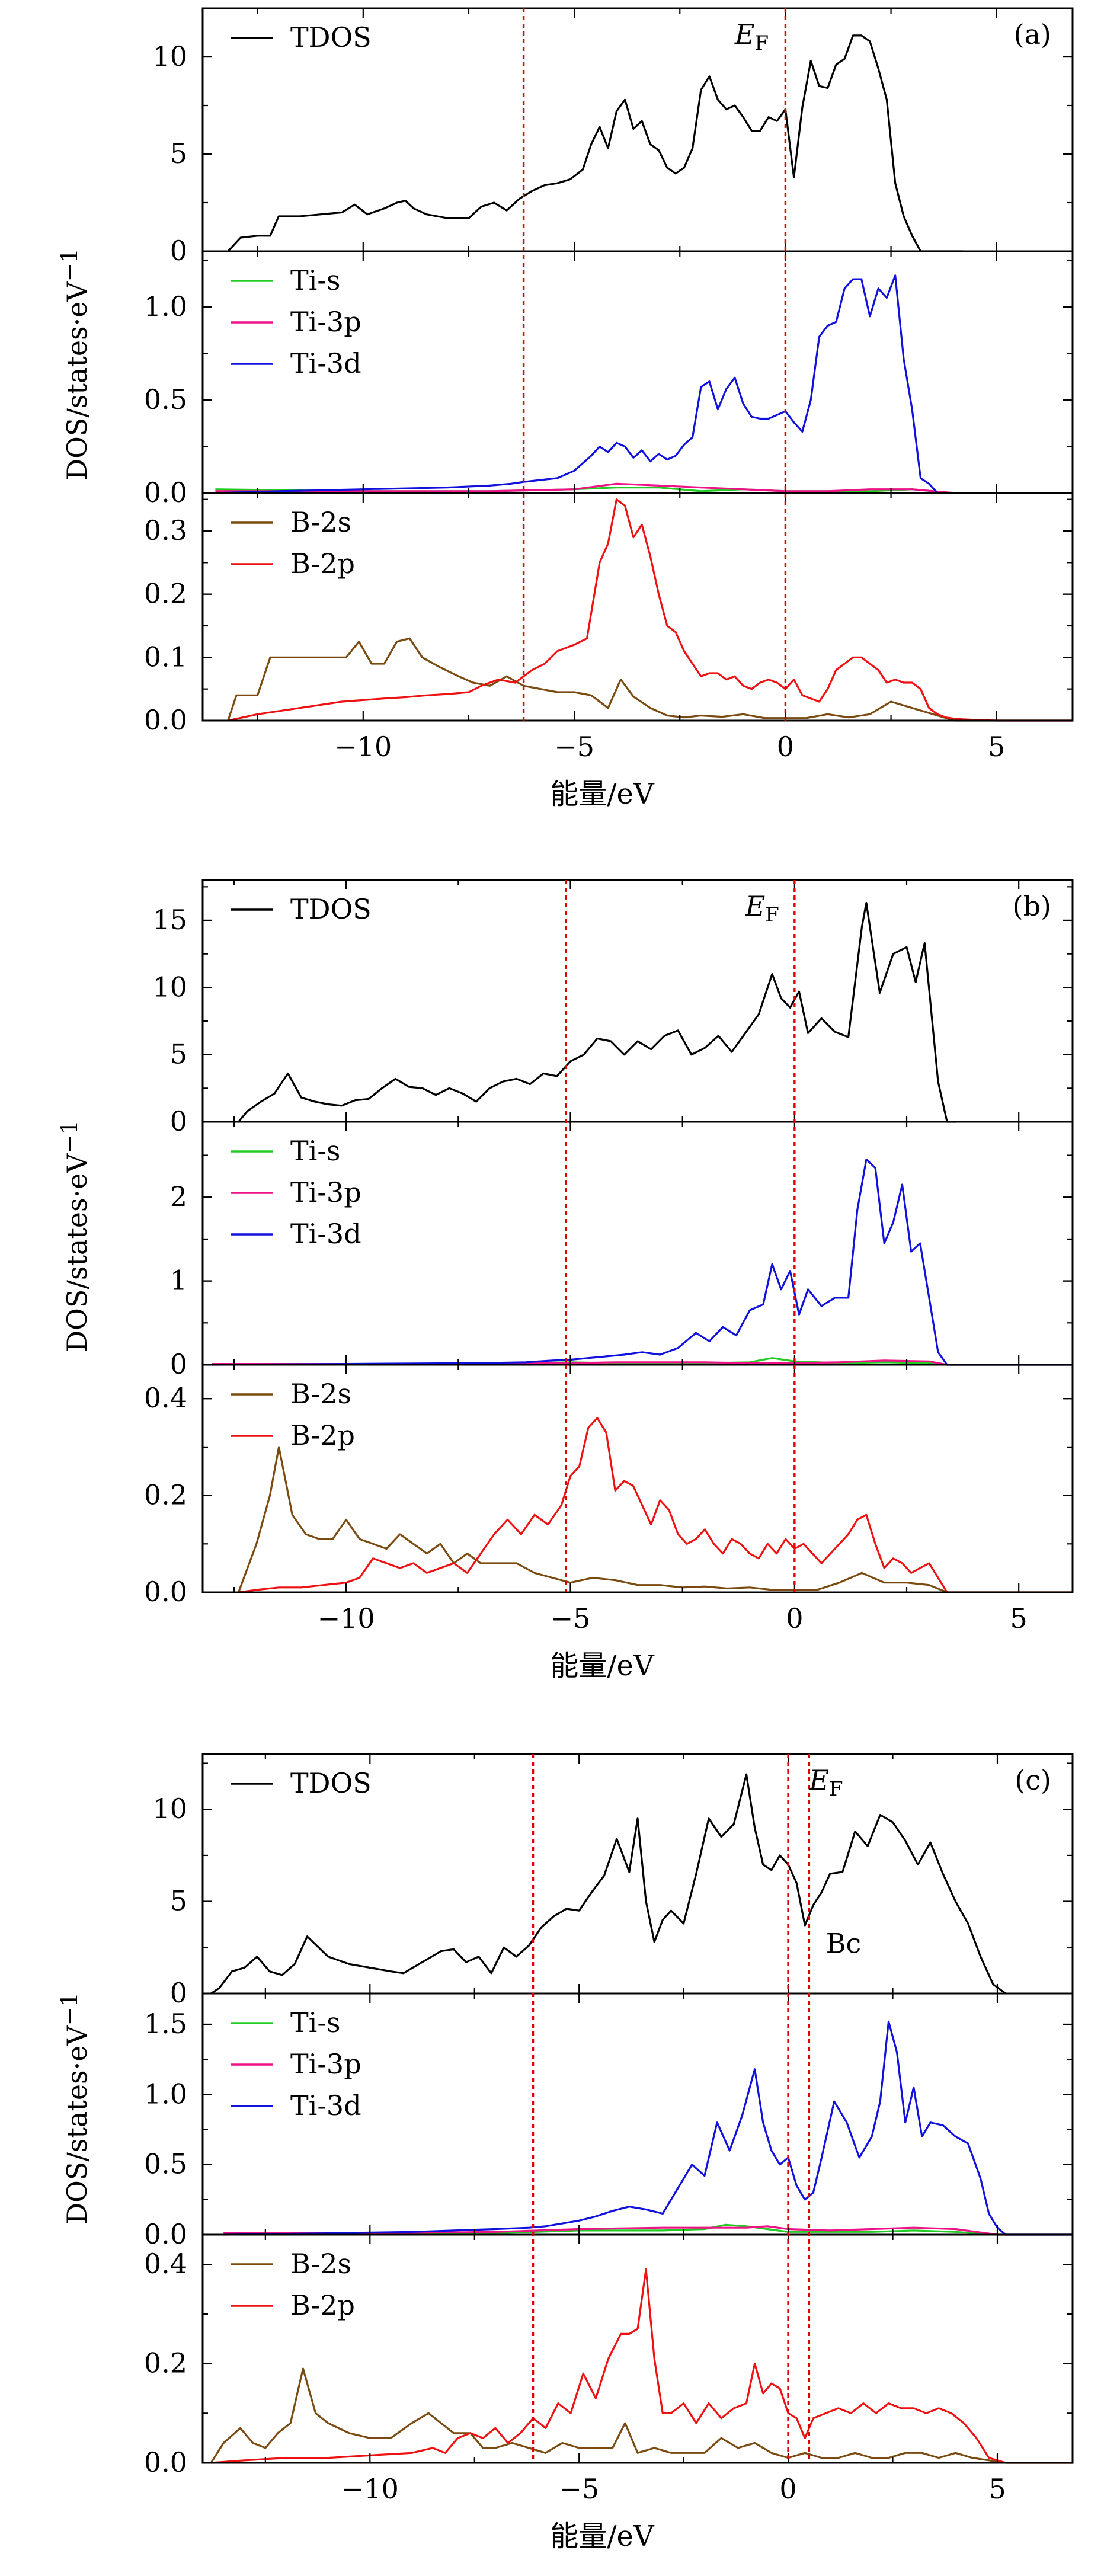 This screenshot has width=1120, height=2576. What do you see at coordinates (165, 2024) in the screenshot?
I see `y-tick-label: 1.5` at bounding box center [165, 2024].